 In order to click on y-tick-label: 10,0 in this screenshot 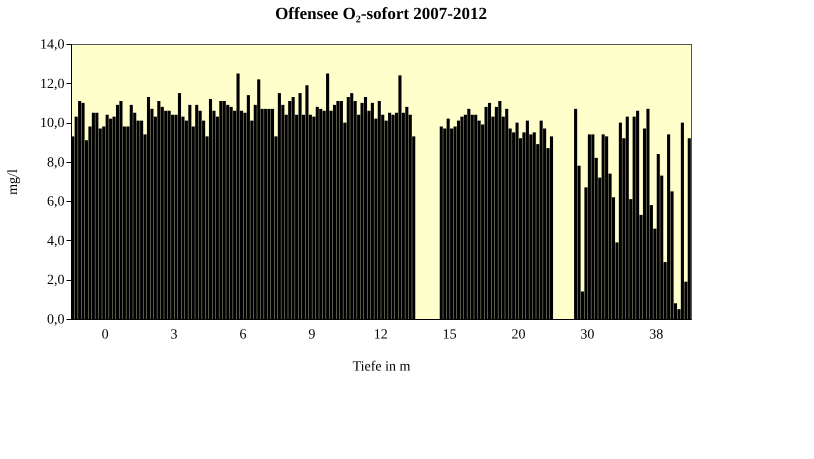, I will do `click(52, 124)`.